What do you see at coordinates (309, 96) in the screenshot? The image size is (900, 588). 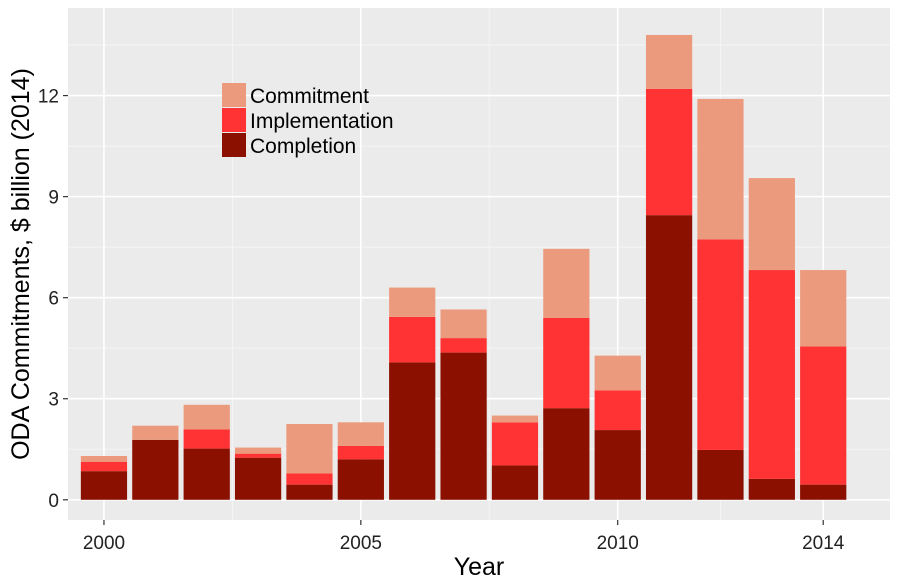 I see `legend-label: Commitment` at bounding box center [309, 96].